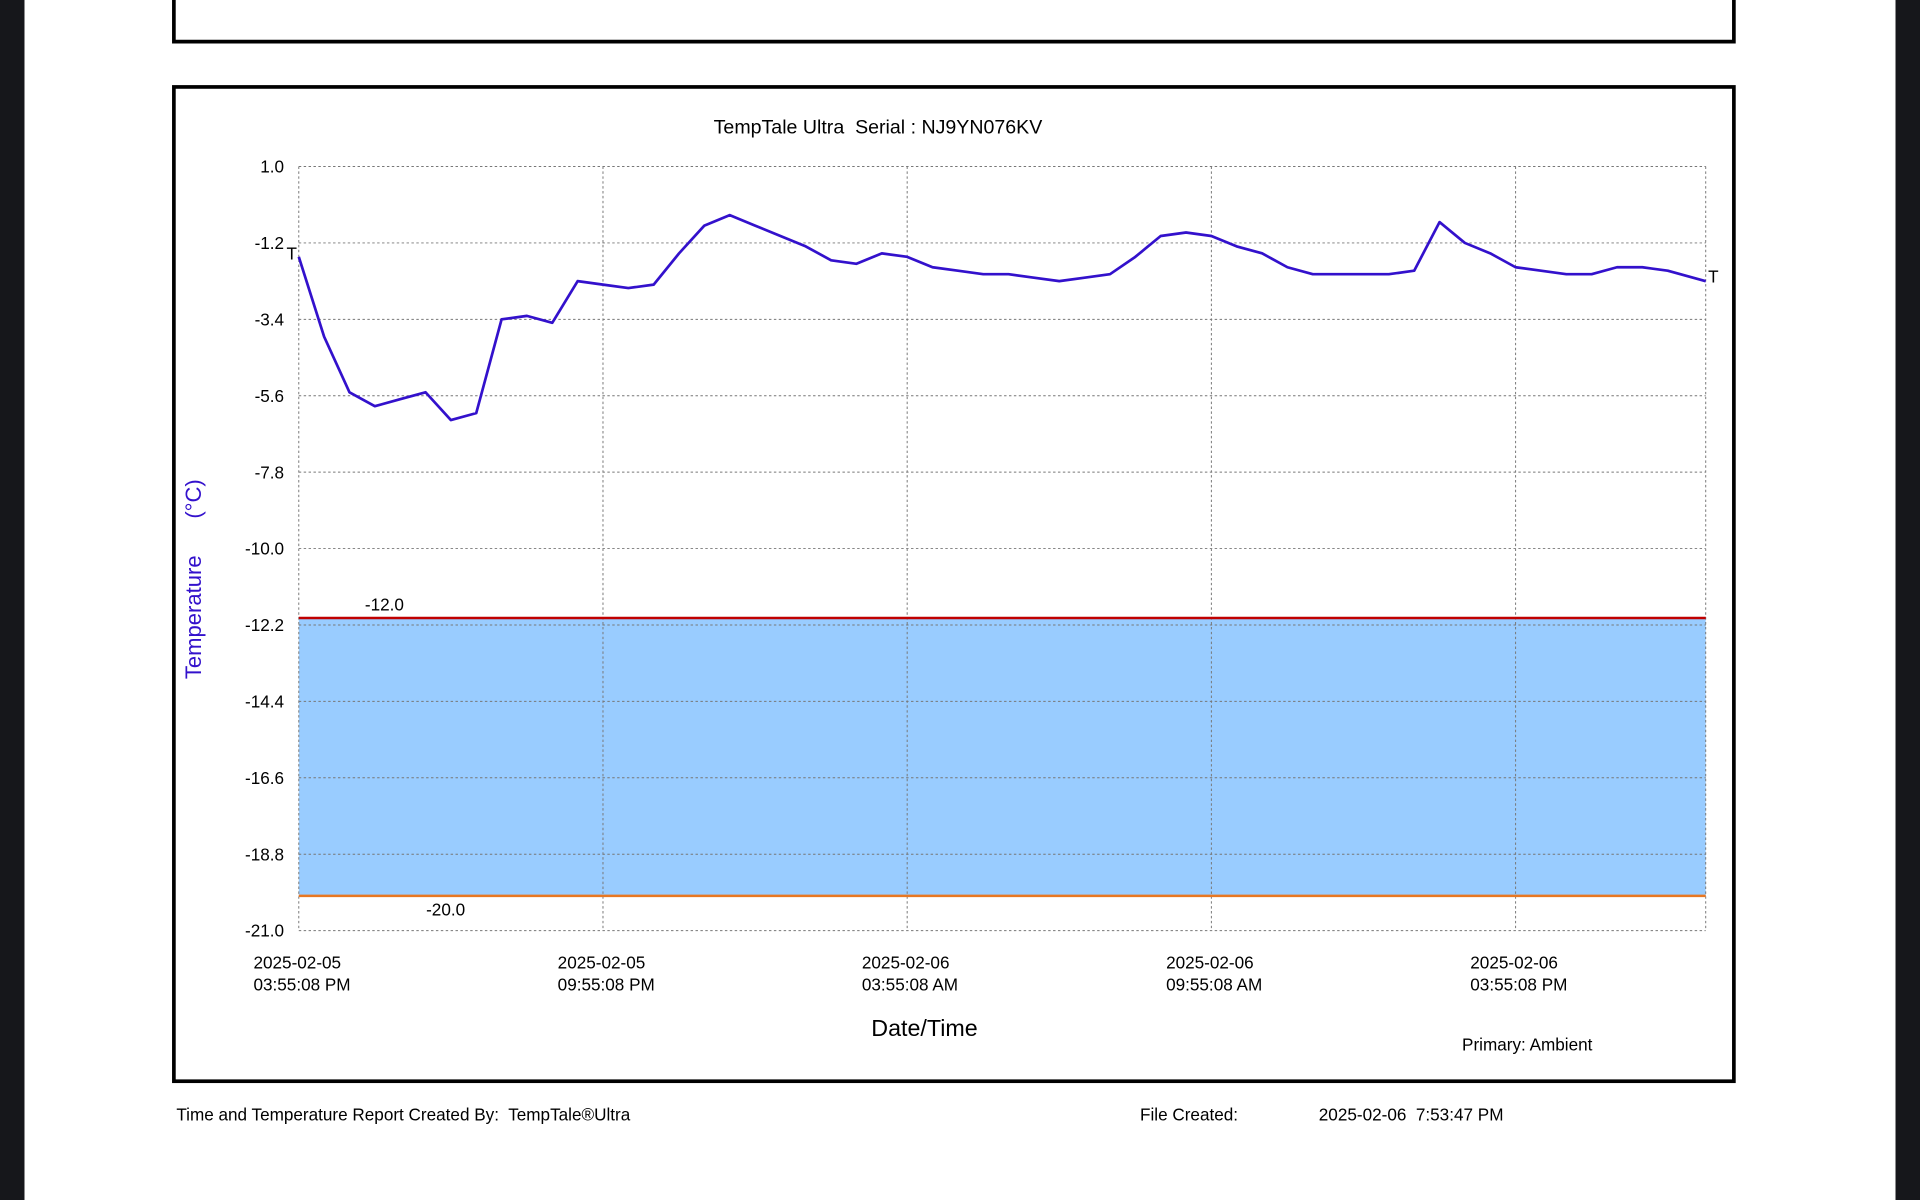 Image resolution: width=1920 pixels, height=1200 pixels. Describe the element at coordinates (270, 472) in the screenshot. I see `y-tick-label: -7.8` at that location.